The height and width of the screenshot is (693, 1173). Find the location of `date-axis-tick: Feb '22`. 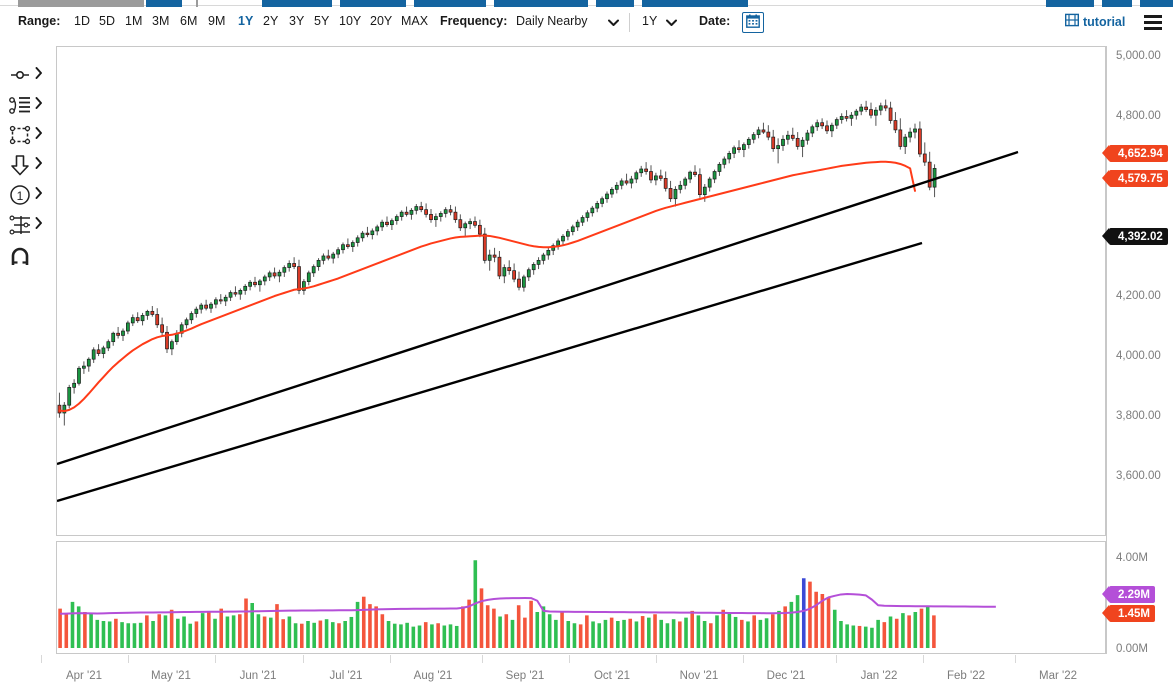

date-axis-tick: Feb '22 is located at coordinates (966, 676).